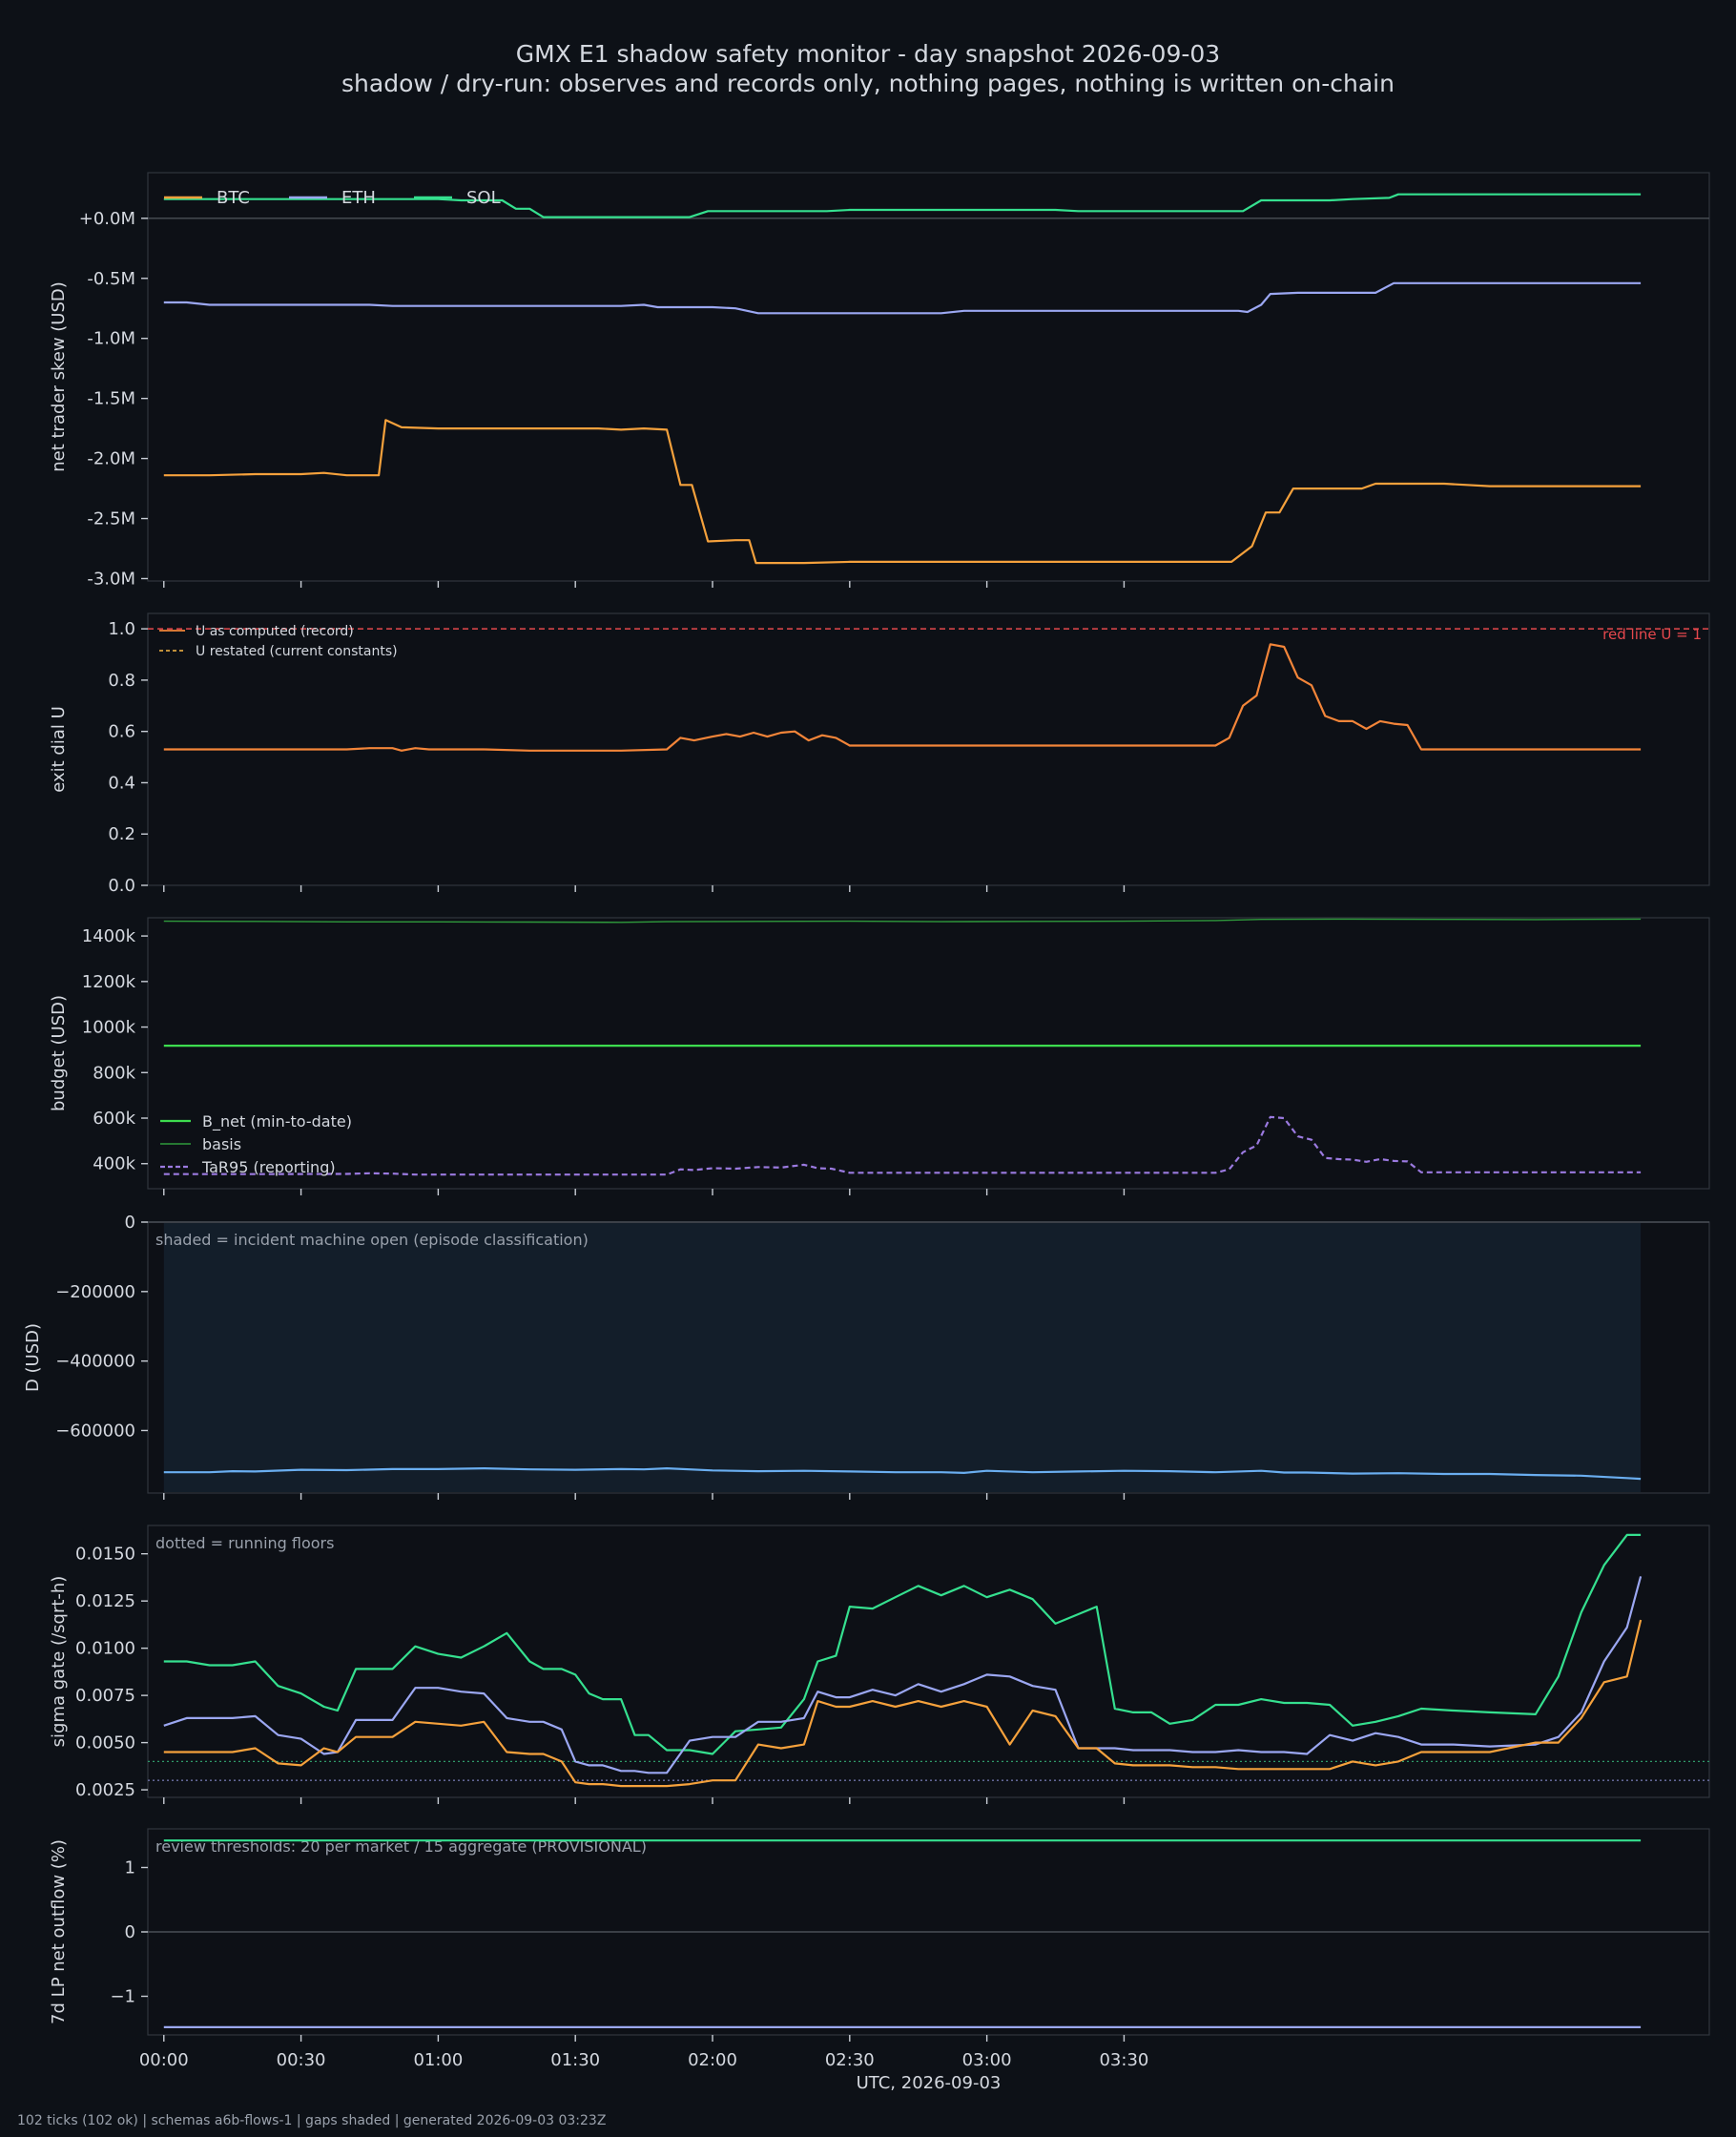 This screenshot has height=2137, width=1736. Describe the element at coordinates (105, 1696) in the screenshot. I see `y-tick-label: 0.0075` at that location.